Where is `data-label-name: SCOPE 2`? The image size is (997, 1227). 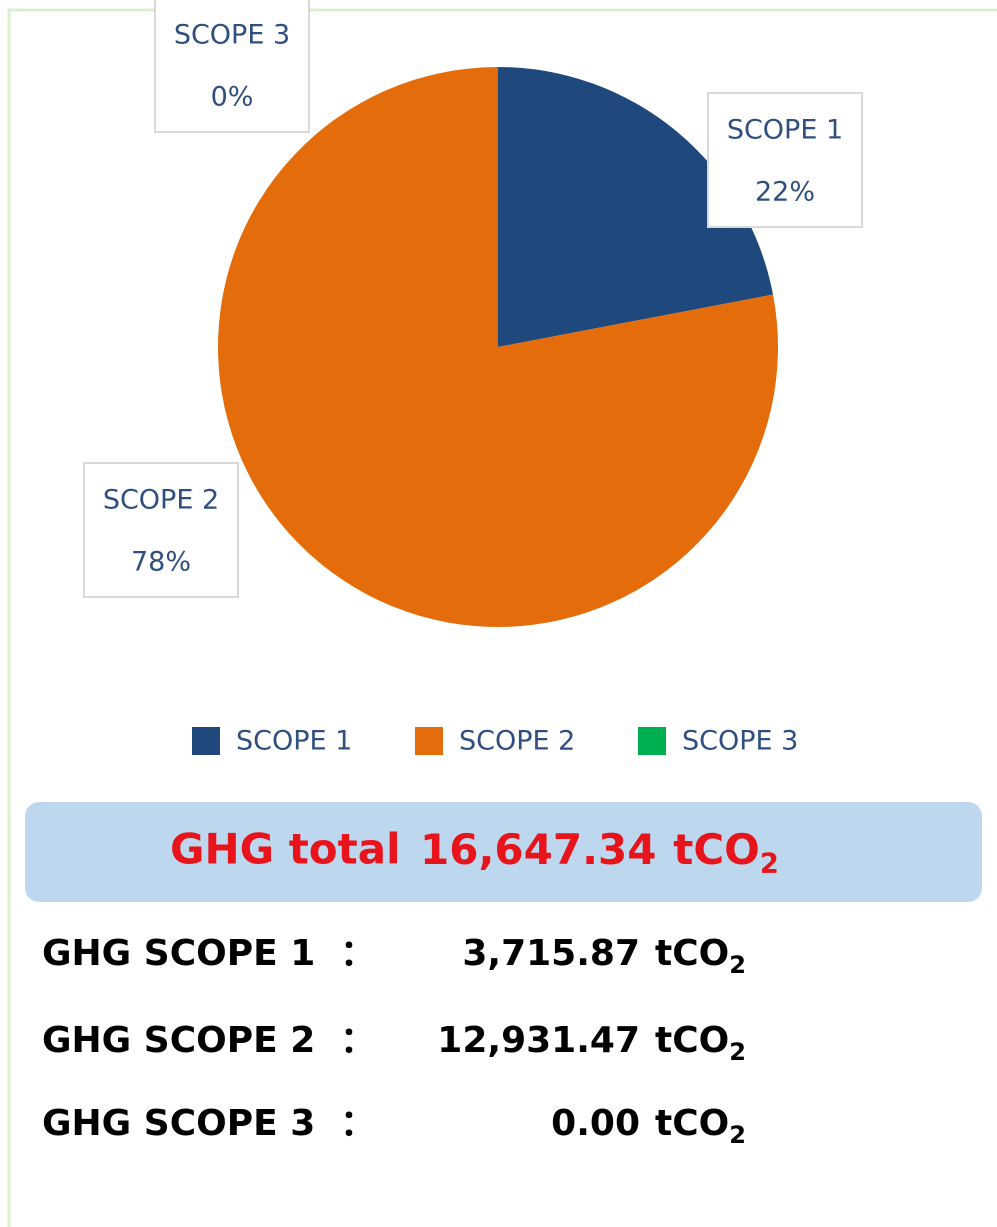 data-label-name: SCOPE 2 is located at coordinates (161, 500).